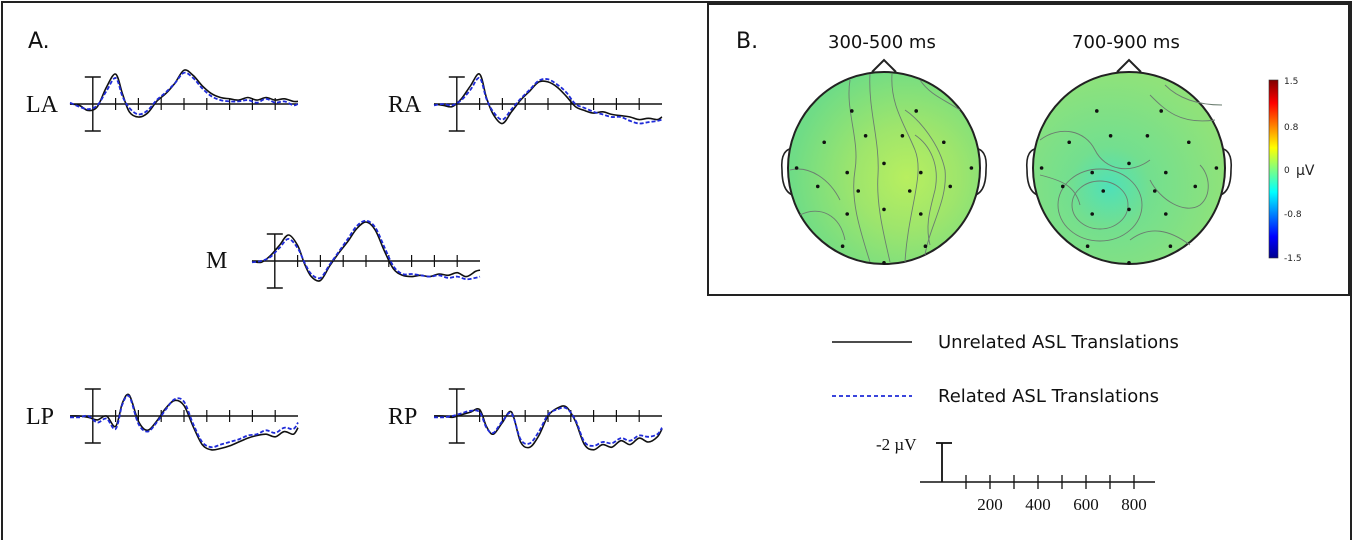 The height and width of the screenshot is (540, 1353). What do you see at coordinates (39, 41) in the screenshot?
I see `panel-a-label: A.` at bounding box center [39, 41].